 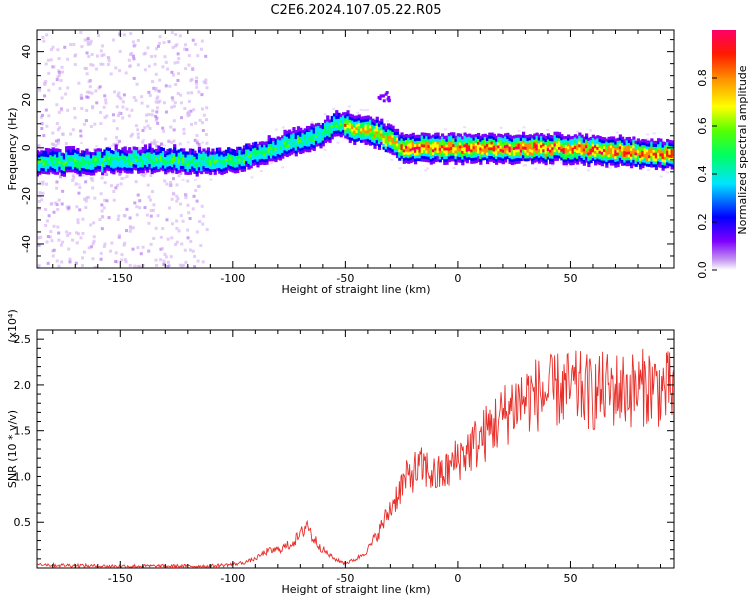 I want to click on colorbar-tick-label: 0.8, so click(x=702, y=78).